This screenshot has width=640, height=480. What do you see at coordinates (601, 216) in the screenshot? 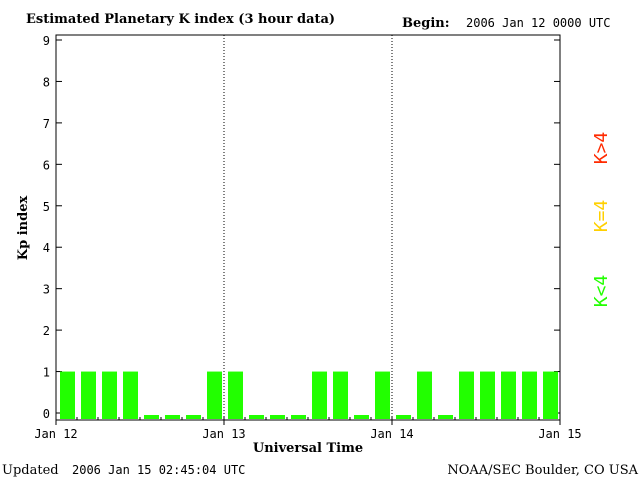
I see `legend-equal: K=4` at bounding box center [601, 216].